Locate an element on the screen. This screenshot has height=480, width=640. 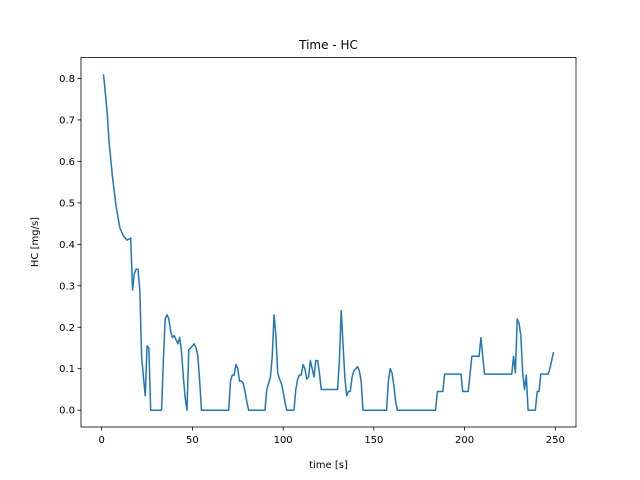
y-axis-label: HC [mg/s] is located at coordinates (35, 242).